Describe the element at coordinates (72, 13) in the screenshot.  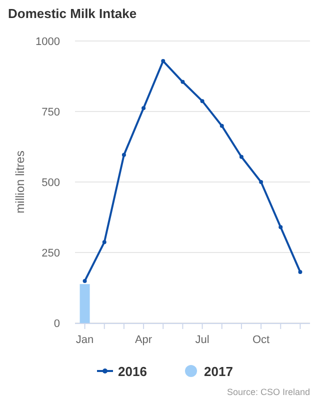
I see `chart-title: Domestic Milk Intake` at that location.